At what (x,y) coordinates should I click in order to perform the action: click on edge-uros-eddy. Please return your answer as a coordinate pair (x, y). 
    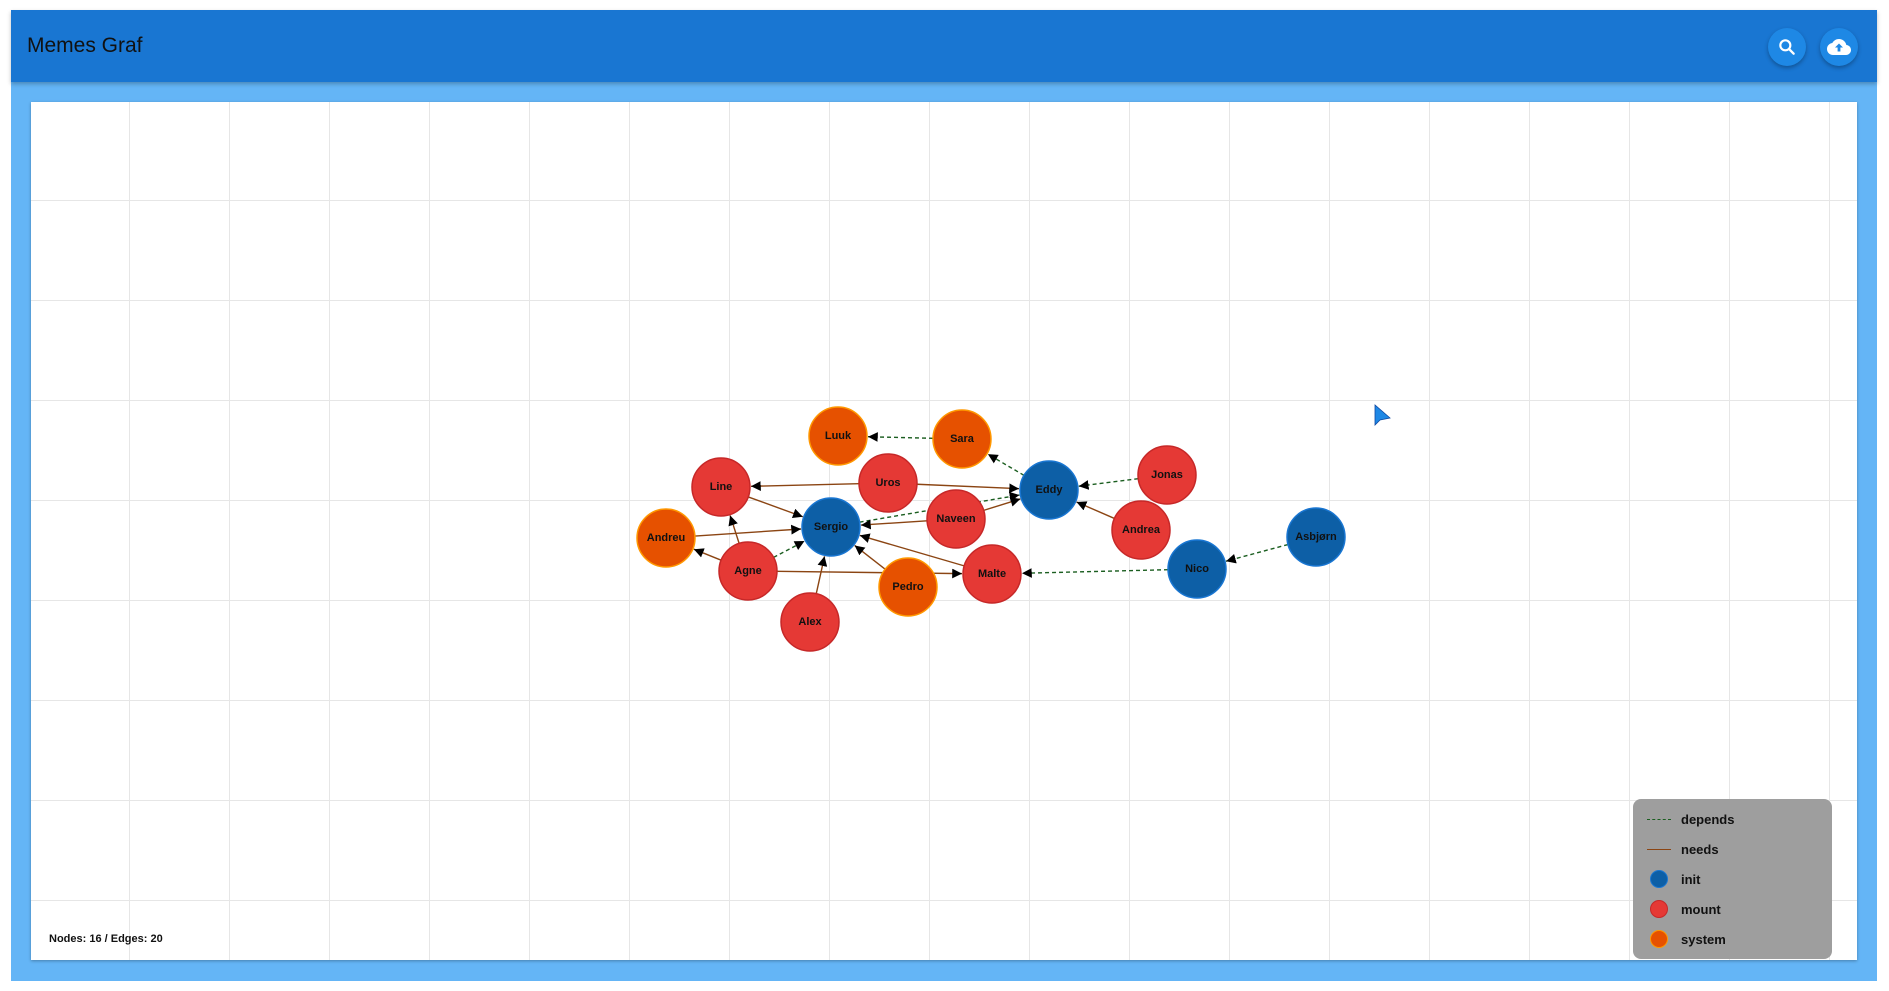
    Looking at the image, I should click on (968, 488).